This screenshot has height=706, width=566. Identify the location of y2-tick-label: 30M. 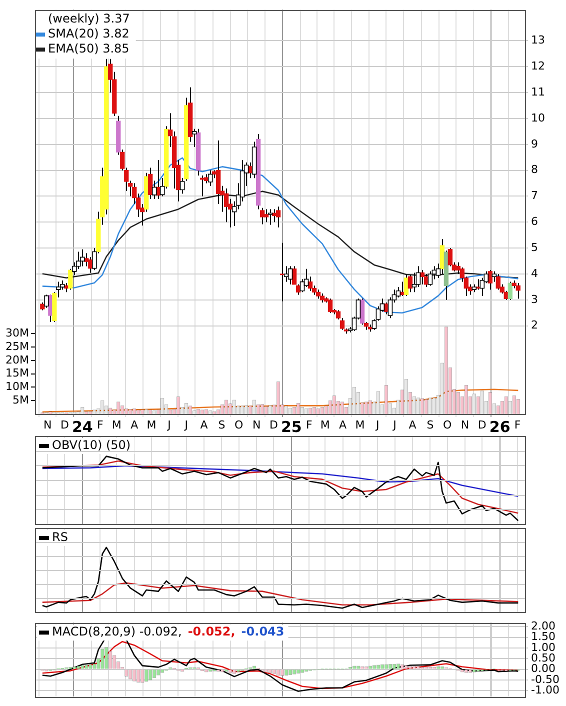
(17, 333).